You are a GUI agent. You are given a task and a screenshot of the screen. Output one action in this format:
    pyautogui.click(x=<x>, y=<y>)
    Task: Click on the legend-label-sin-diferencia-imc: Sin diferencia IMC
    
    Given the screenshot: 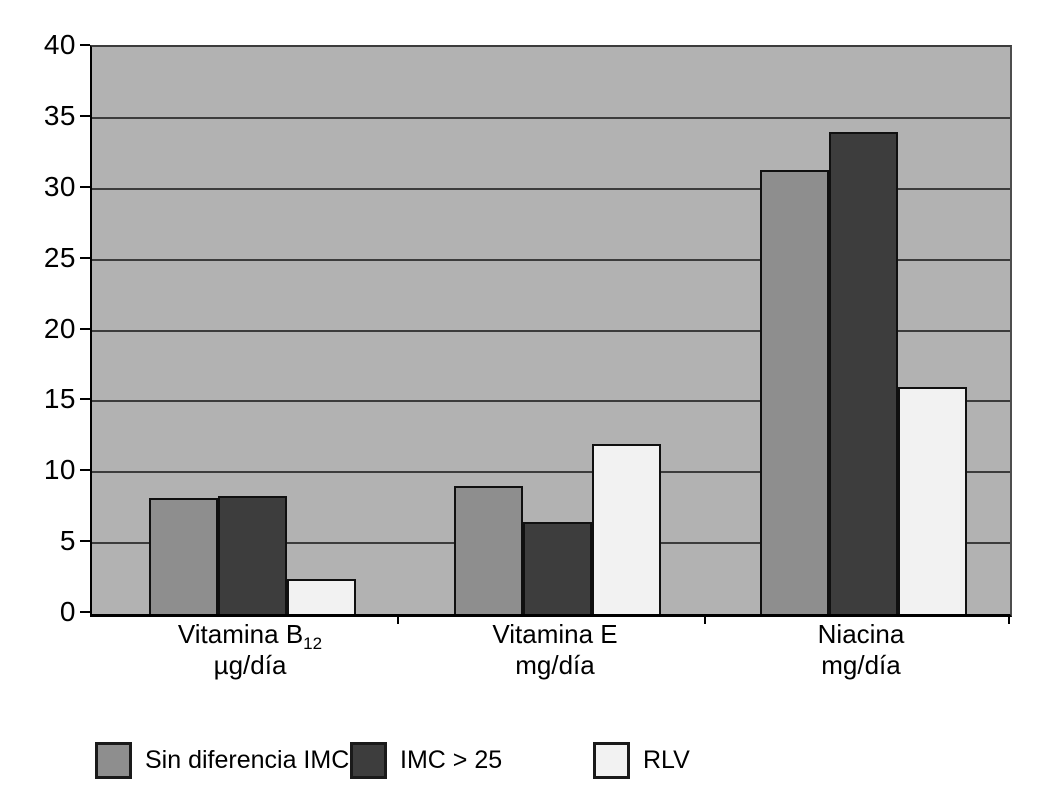 What is the action you would take?
    pyautogui.click(x=247, y=759)
    